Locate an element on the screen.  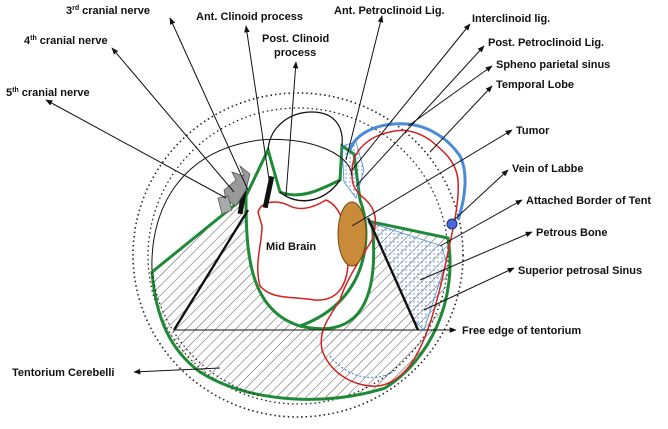
arrow-4th-cranial-nerve is located at coordinates (173, 120).